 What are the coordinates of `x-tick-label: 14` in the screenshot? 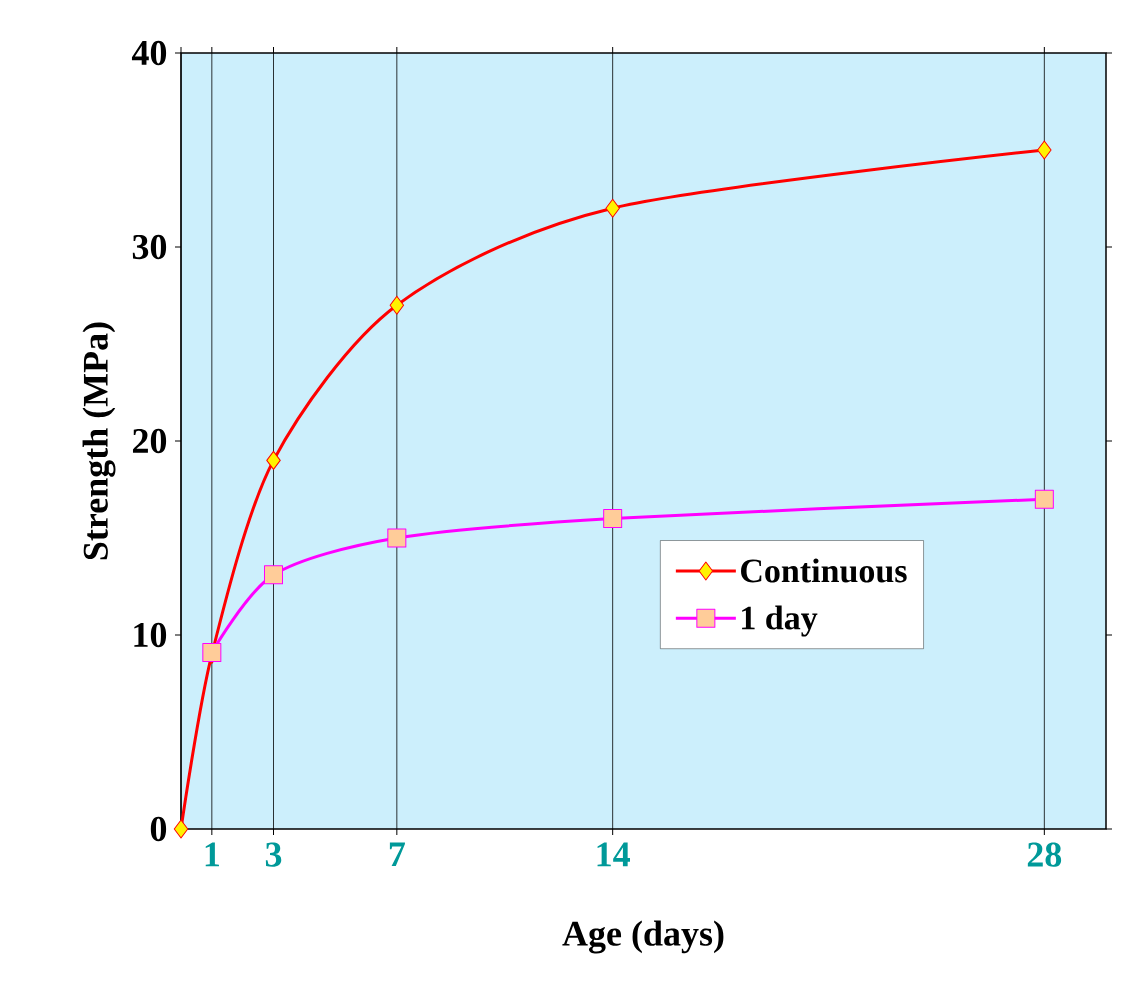 It's located at (613, 854).